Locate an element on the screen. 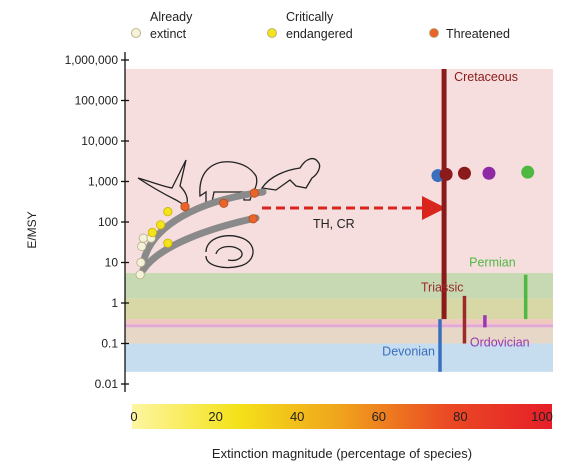  x-tick-label: 100 is located at coordinates (542, 416).